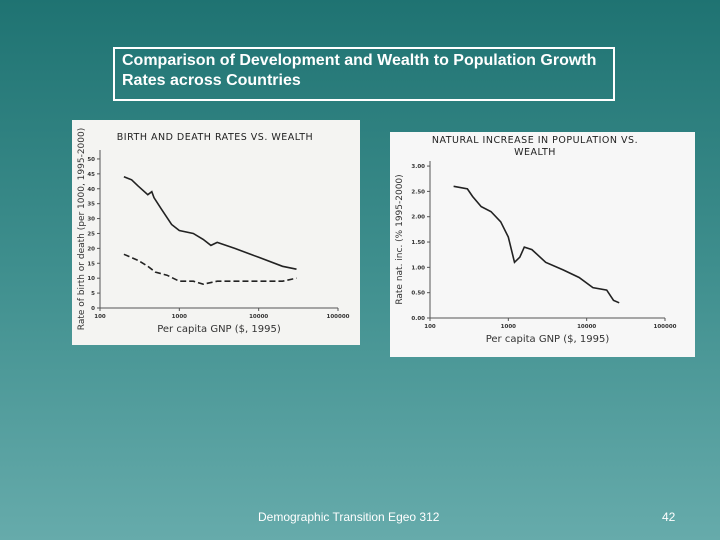 This screenshot has height=540, width=720. Describe the element at coordinates (418, 268) in the screenshot. I see `y-tick-label: 1.00` at that location.